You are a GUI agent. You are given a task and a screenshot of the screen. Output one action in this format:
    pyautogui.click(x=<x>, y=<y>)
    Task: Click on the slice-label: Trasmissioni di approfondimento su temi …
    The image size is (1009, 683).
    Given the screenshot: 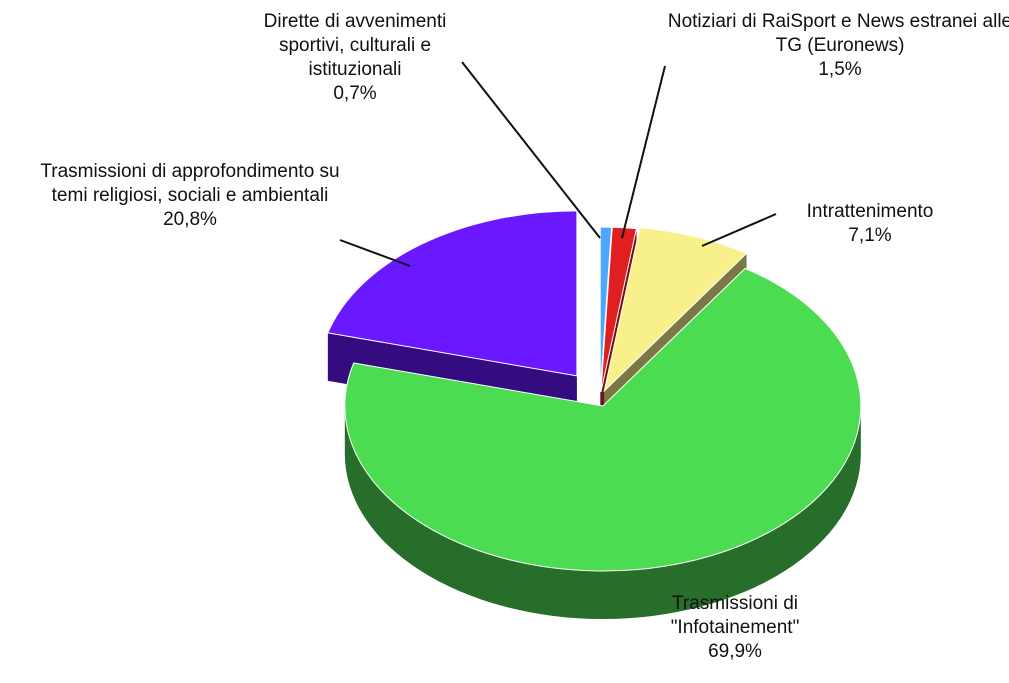 What is the action you would take?
    pyautogui.click(x=190, y=196)
    